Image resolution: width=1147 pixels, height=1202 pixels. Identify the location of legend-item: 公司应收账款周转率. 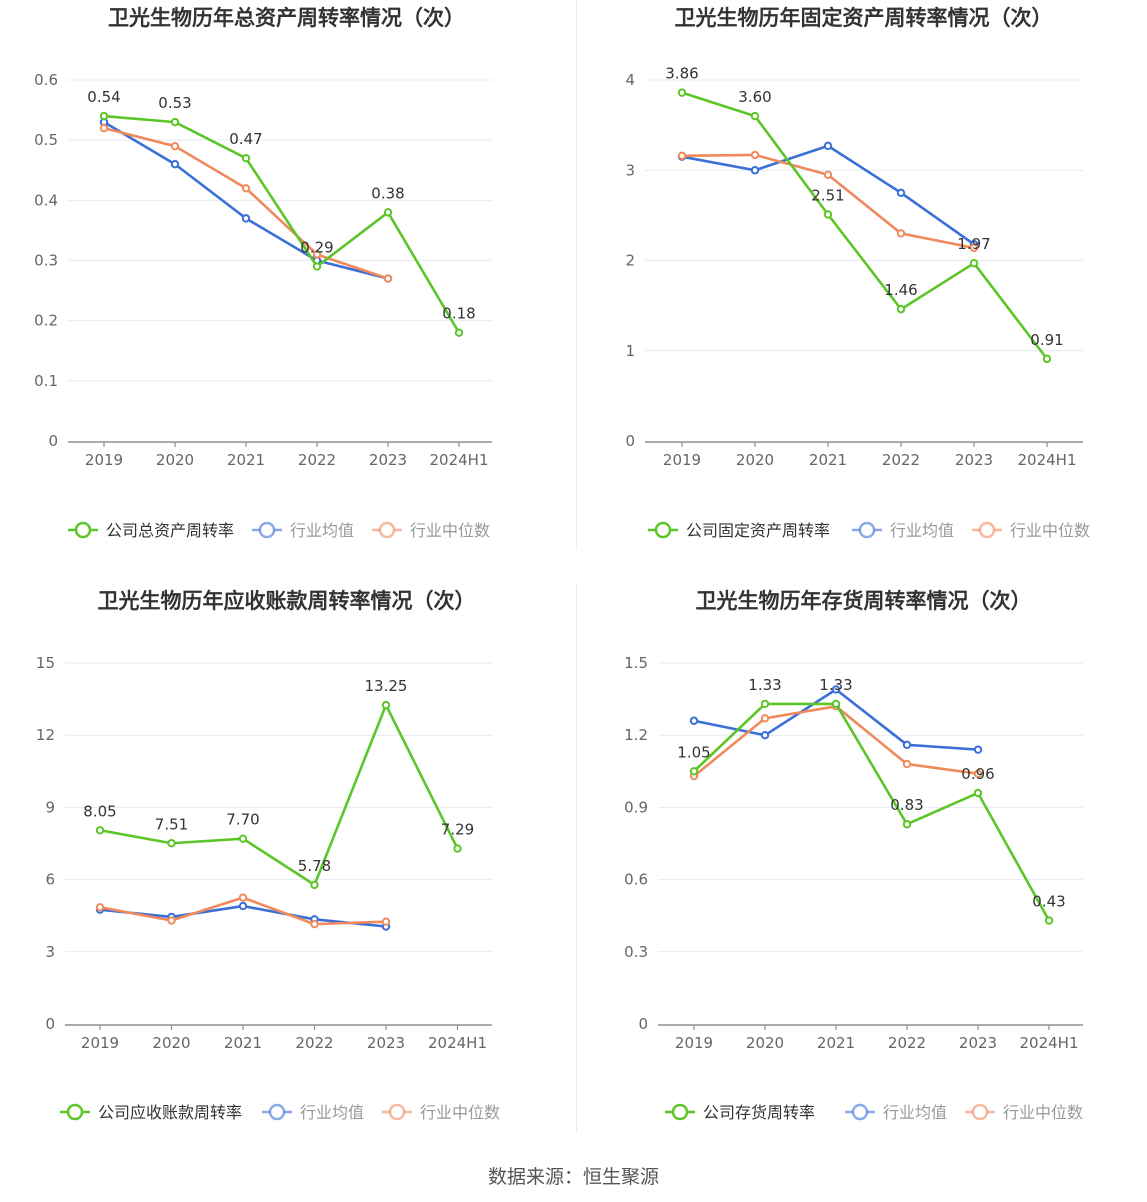
(151, 1112).